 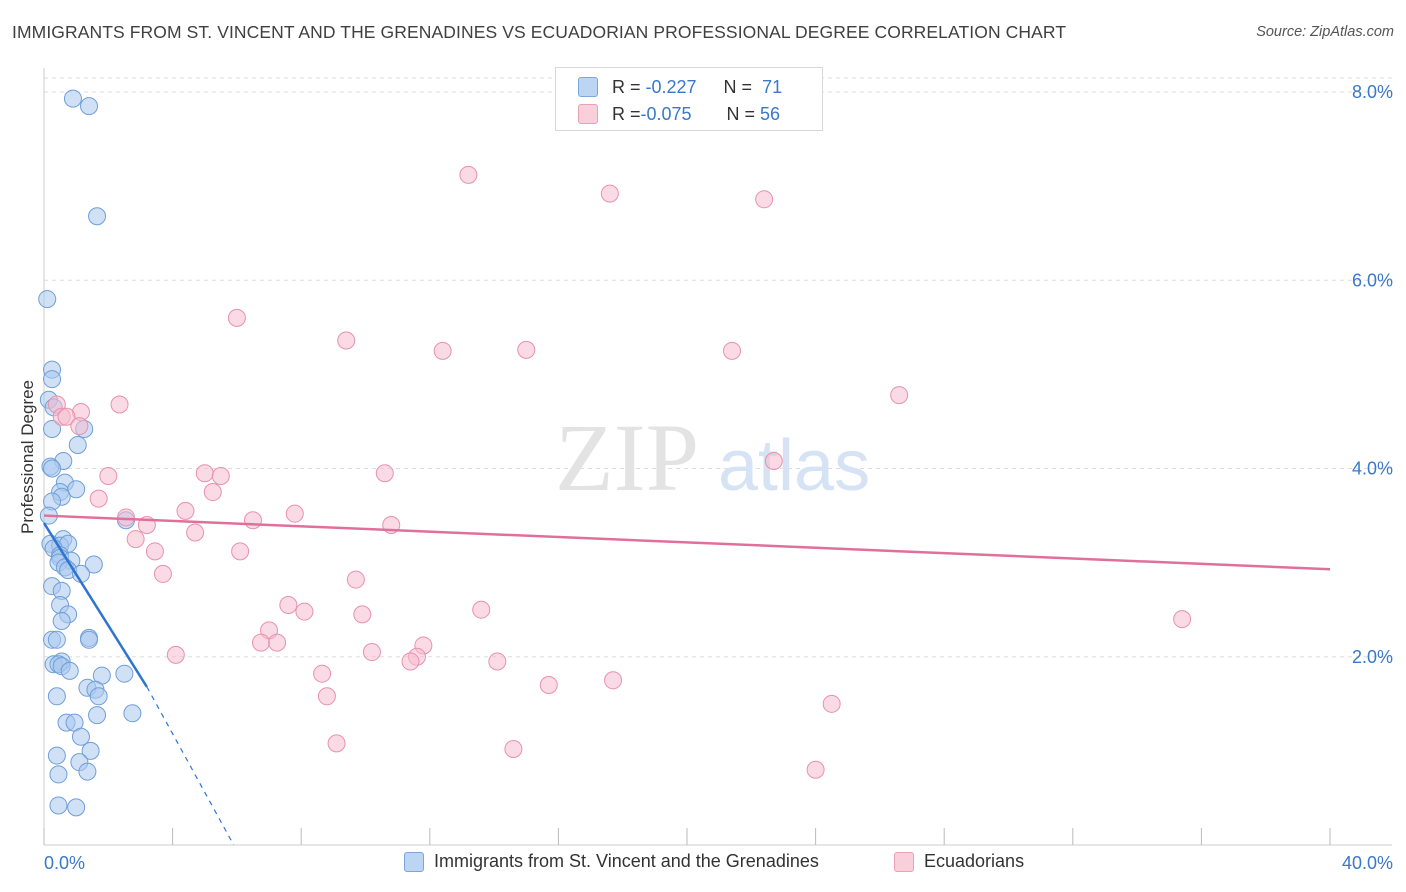 I want to click on x-tick-labels: 0.0% 40.0%, so click(x=718, y=863).